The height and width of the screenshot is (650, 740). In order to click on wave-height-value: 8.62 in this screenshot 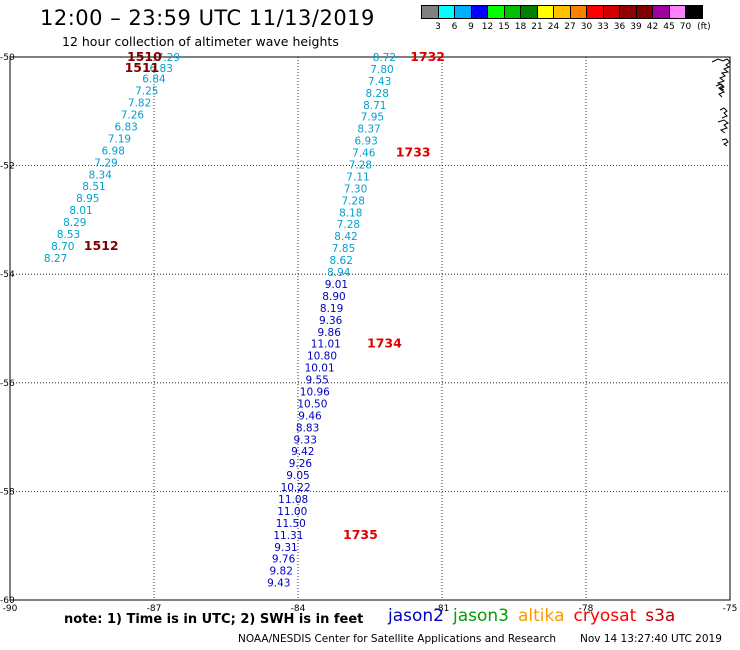, I will do `click(341, 261)`.